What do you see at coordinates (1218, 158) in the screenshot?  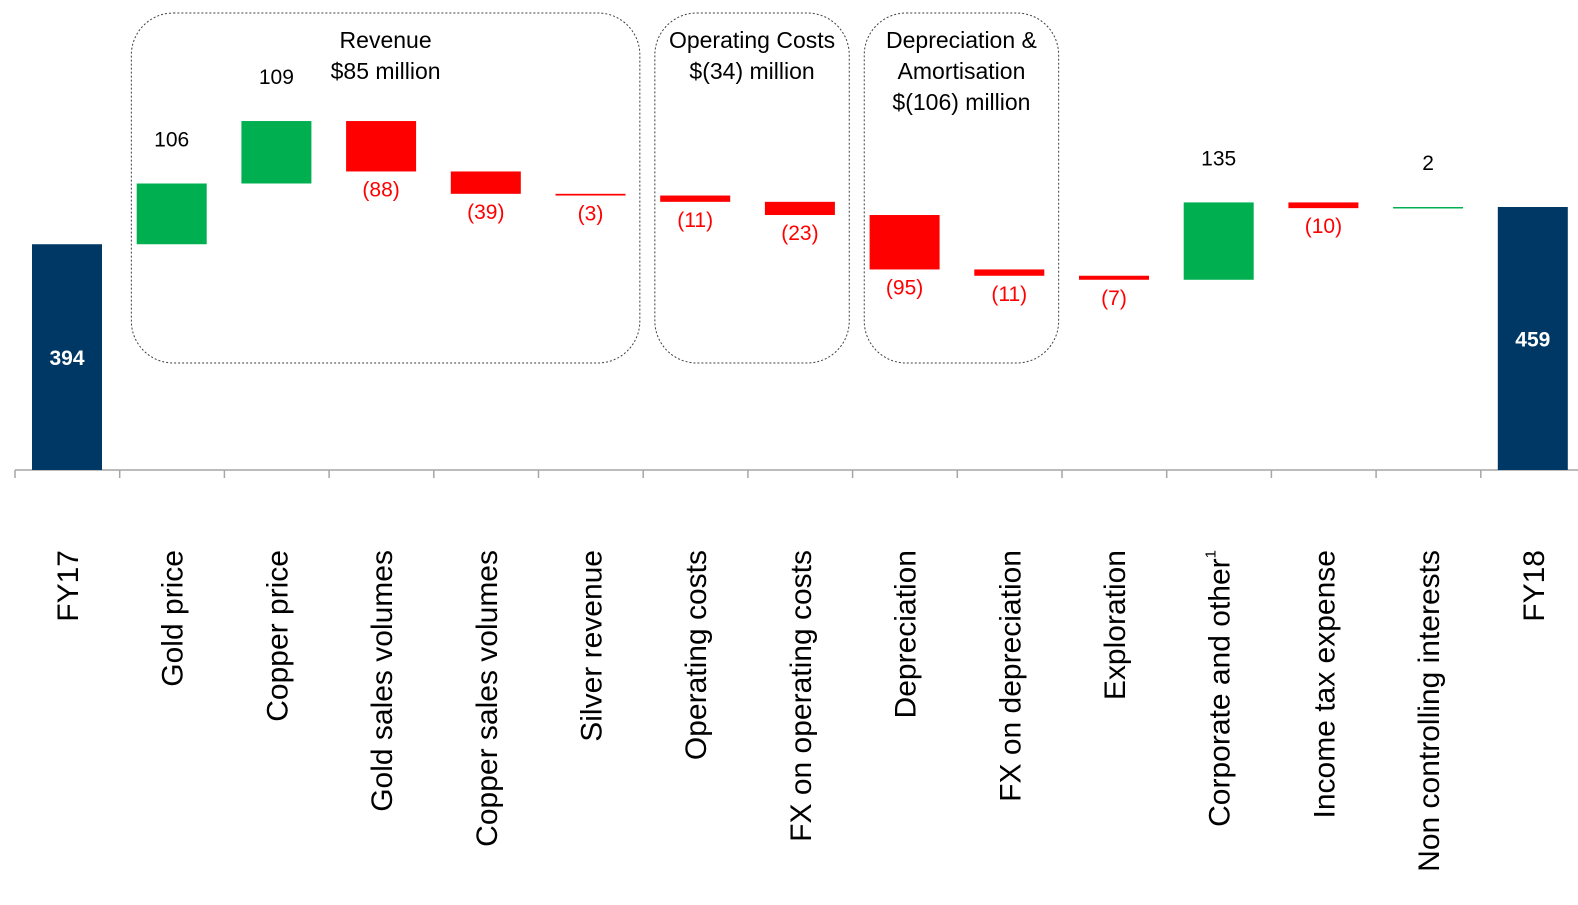 I see `value-label: 135` at bounding box center [1218, 158].